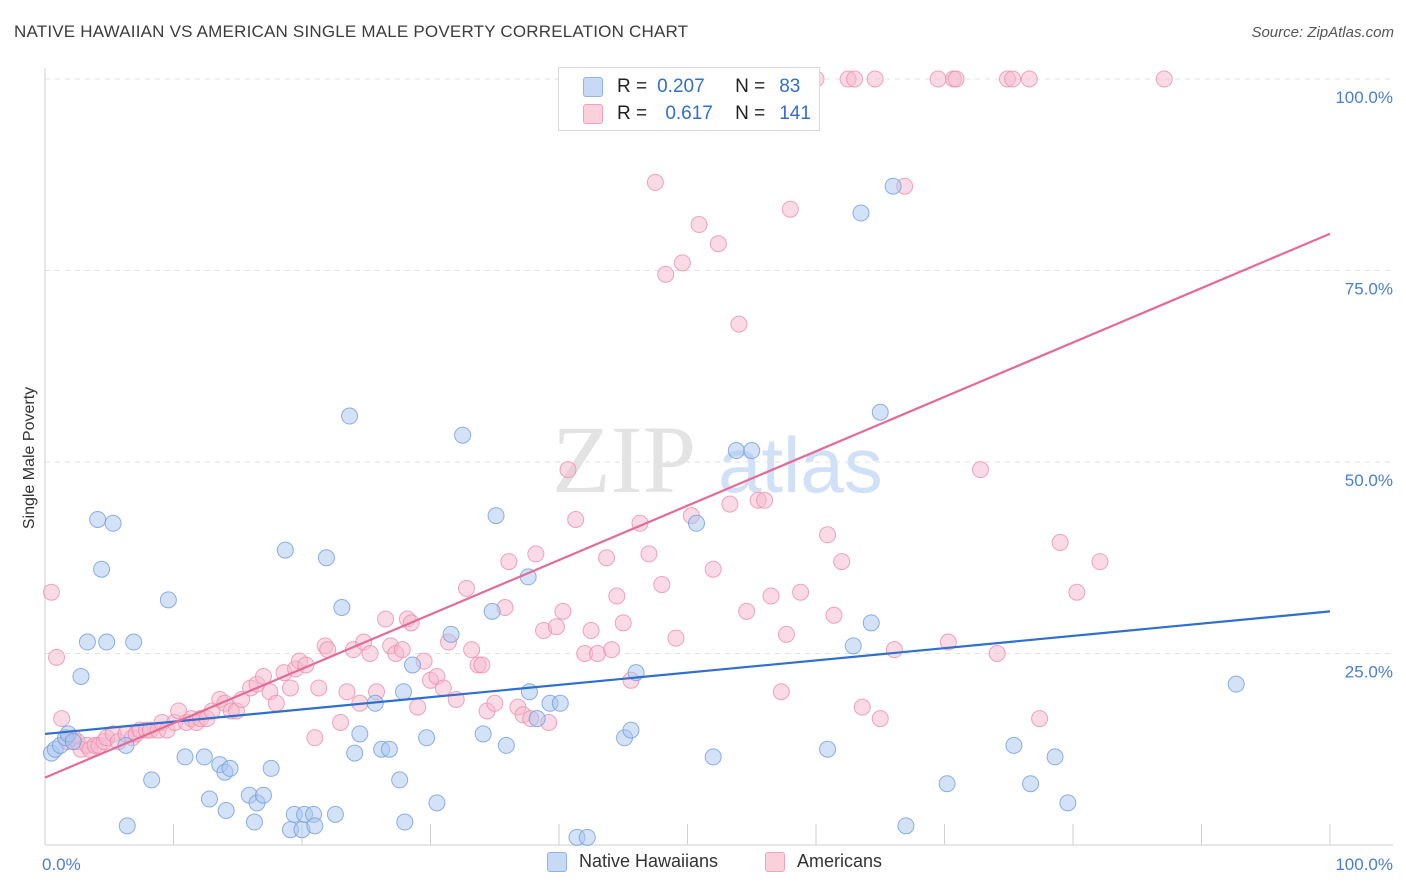 This screenshot has height=892, width=1406. I want to click on y-tick-label: 75.0%, so click(1369, 289).